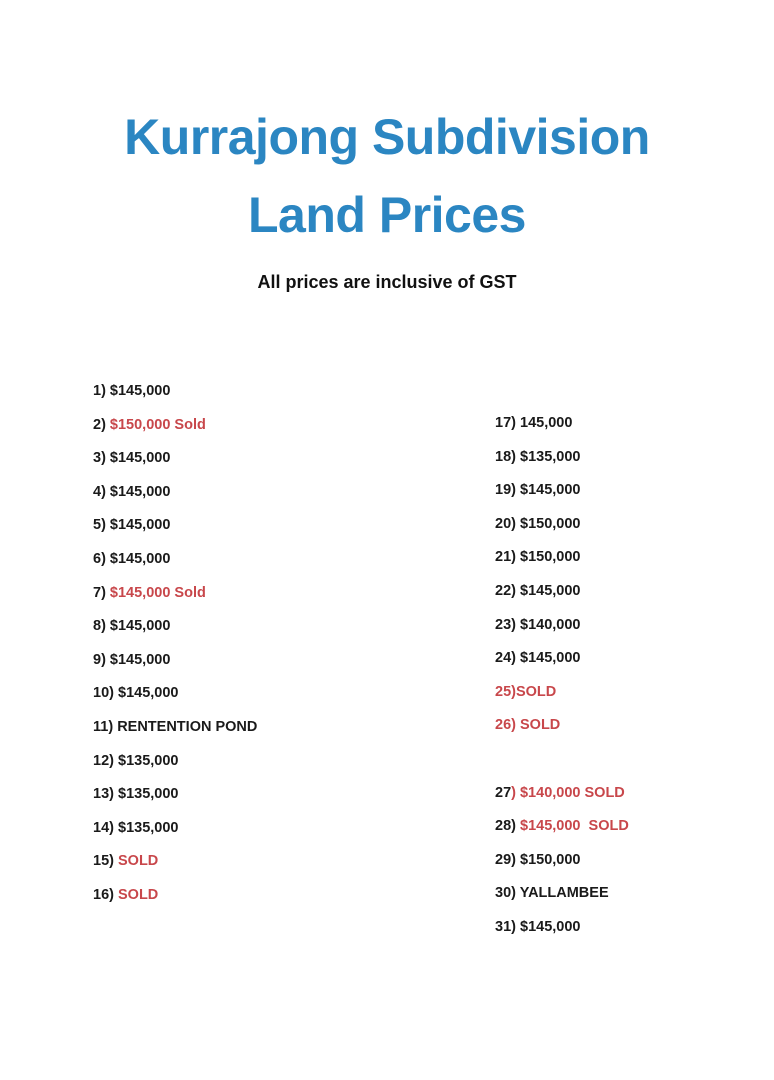 The height and width of the screenshot is (1080, 774). What do you see at coordinates (387, 137) in the screenshot?
I see `title-line-1: Kurrajong Subdivision` at bounding box center [387, 137].